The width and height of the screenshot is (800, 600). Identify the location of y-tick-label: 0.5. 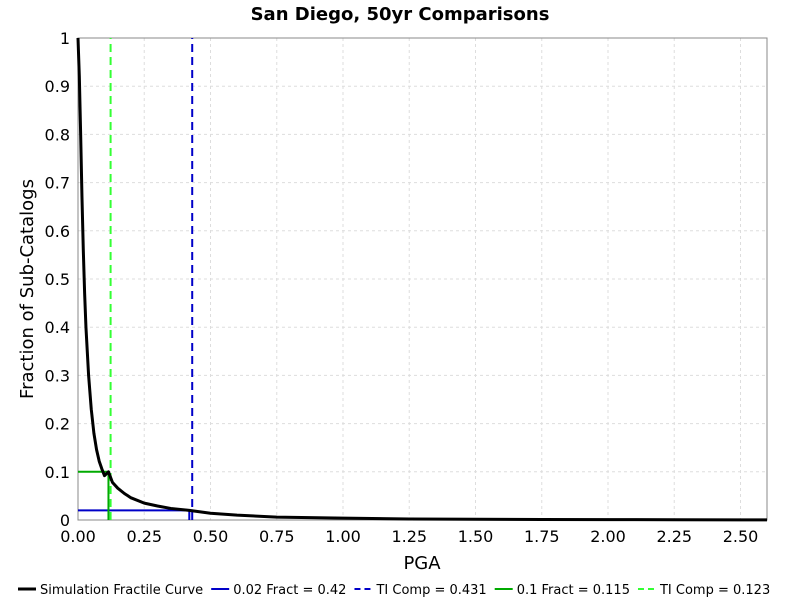
(57, 279).